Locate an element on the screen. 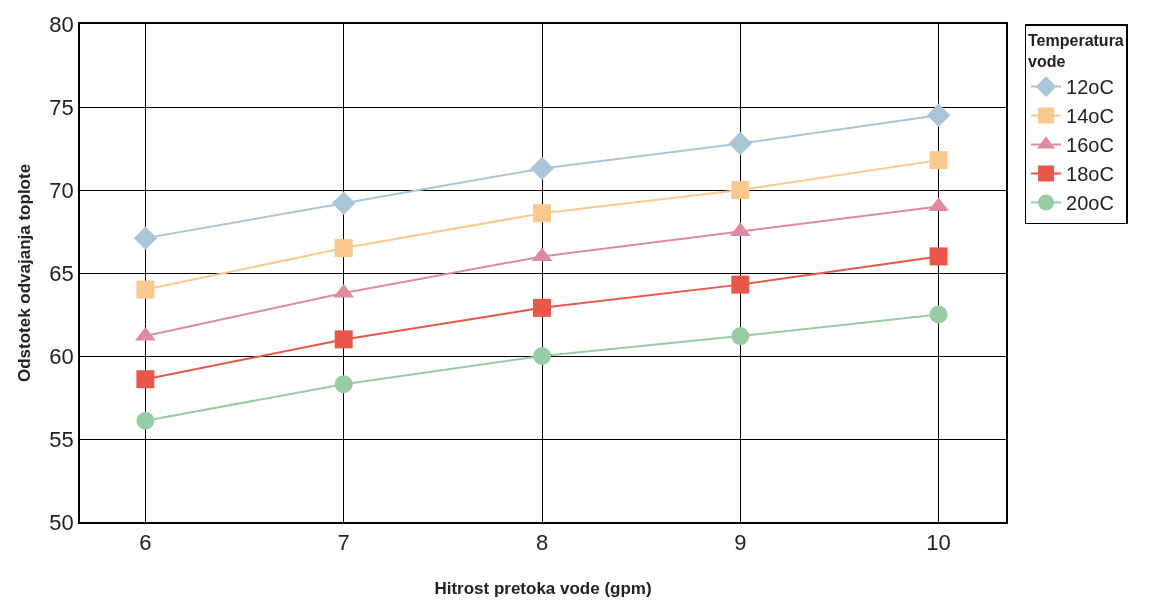 This screenshot has height=607, width=1171. y-tick-label: 75 is located at coordinates (61, 107).